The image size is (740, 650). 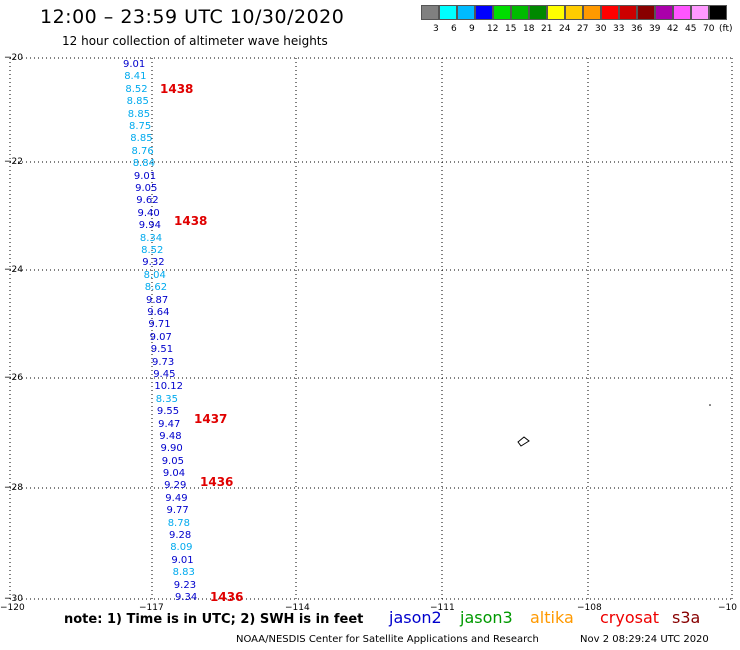 I want to click on swh-reading: 9.64, so click(x=158, y=312).